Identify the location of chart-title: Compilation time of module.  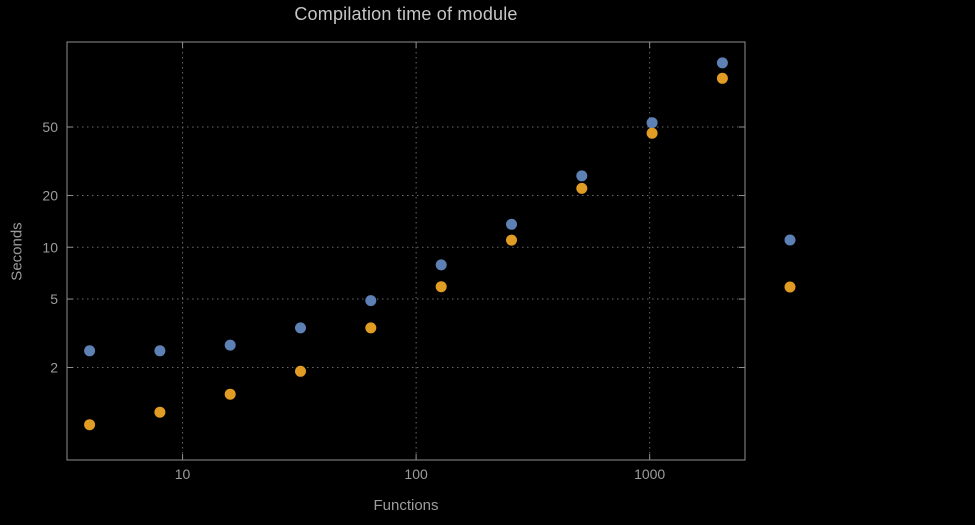
(406, 14).